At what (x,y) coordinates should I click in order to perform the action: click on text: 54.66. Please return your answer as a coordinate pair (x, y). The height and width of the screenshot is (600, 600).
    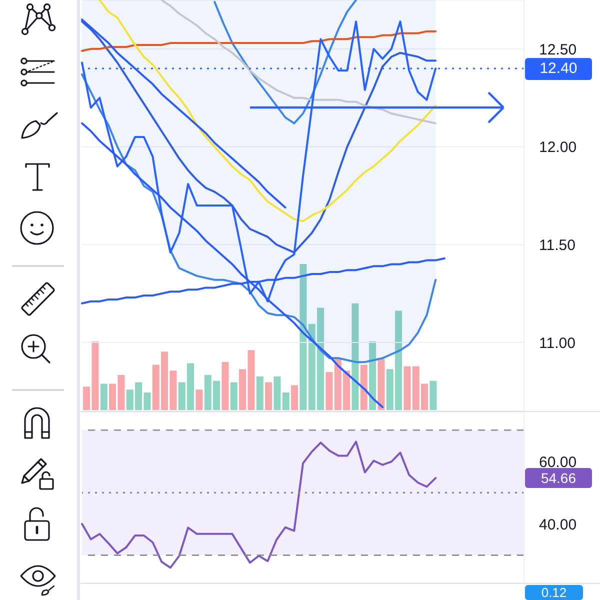
    Looking at the image, I should click on (558, 478).